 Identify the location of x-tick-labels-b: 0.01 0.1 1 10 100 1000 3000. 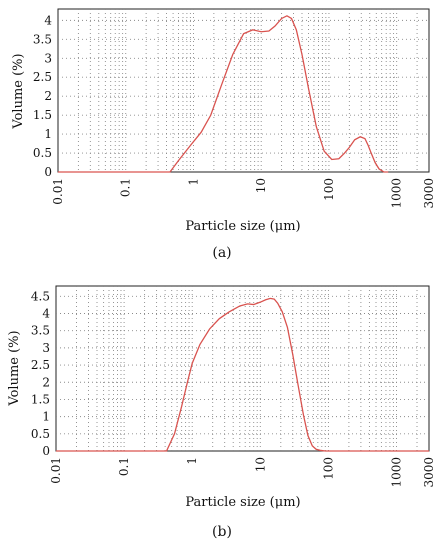
(242, 472).